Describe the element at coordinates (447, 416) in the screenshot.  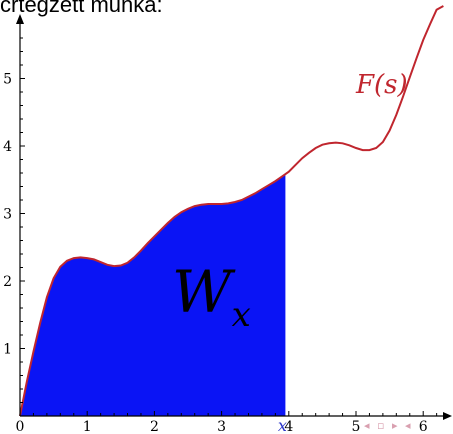
I see `x-axis-arrowhead` at that location.